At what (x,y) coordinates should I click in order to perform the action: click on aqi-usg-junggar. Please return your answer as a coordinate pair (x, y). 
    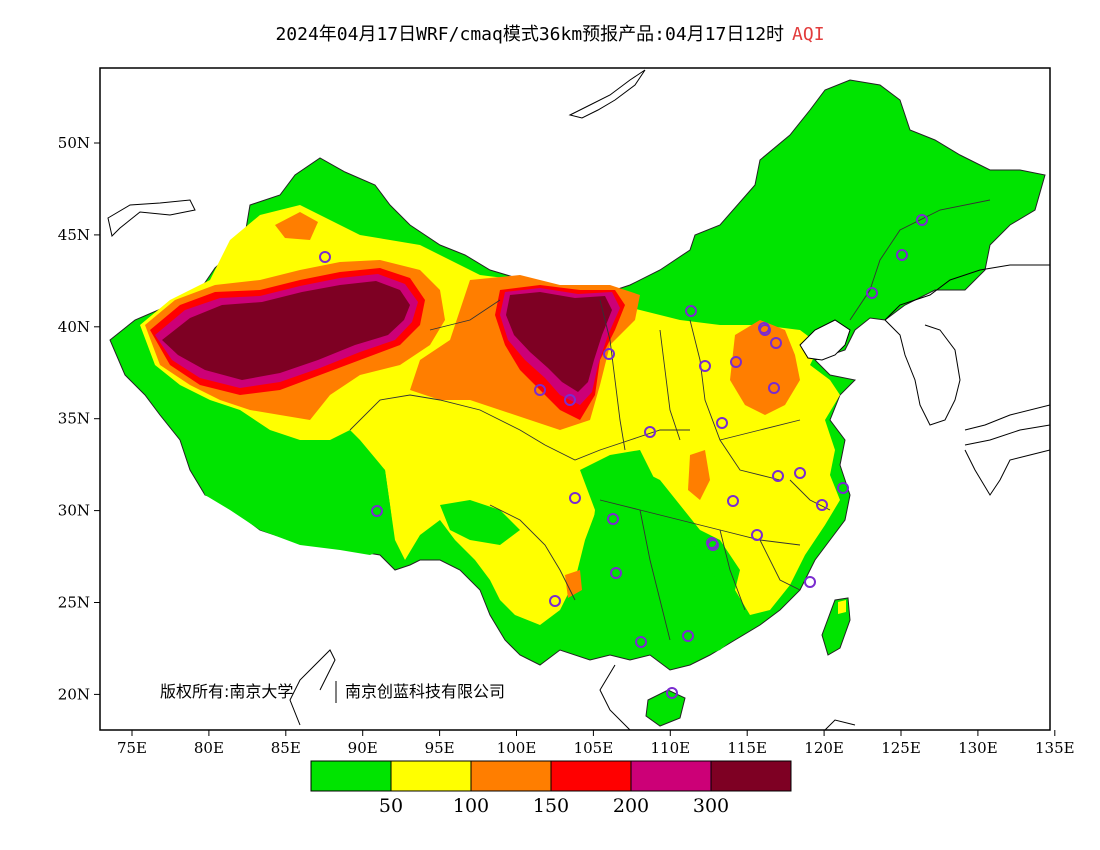
    Looking at the image, I should click on (296, 226).